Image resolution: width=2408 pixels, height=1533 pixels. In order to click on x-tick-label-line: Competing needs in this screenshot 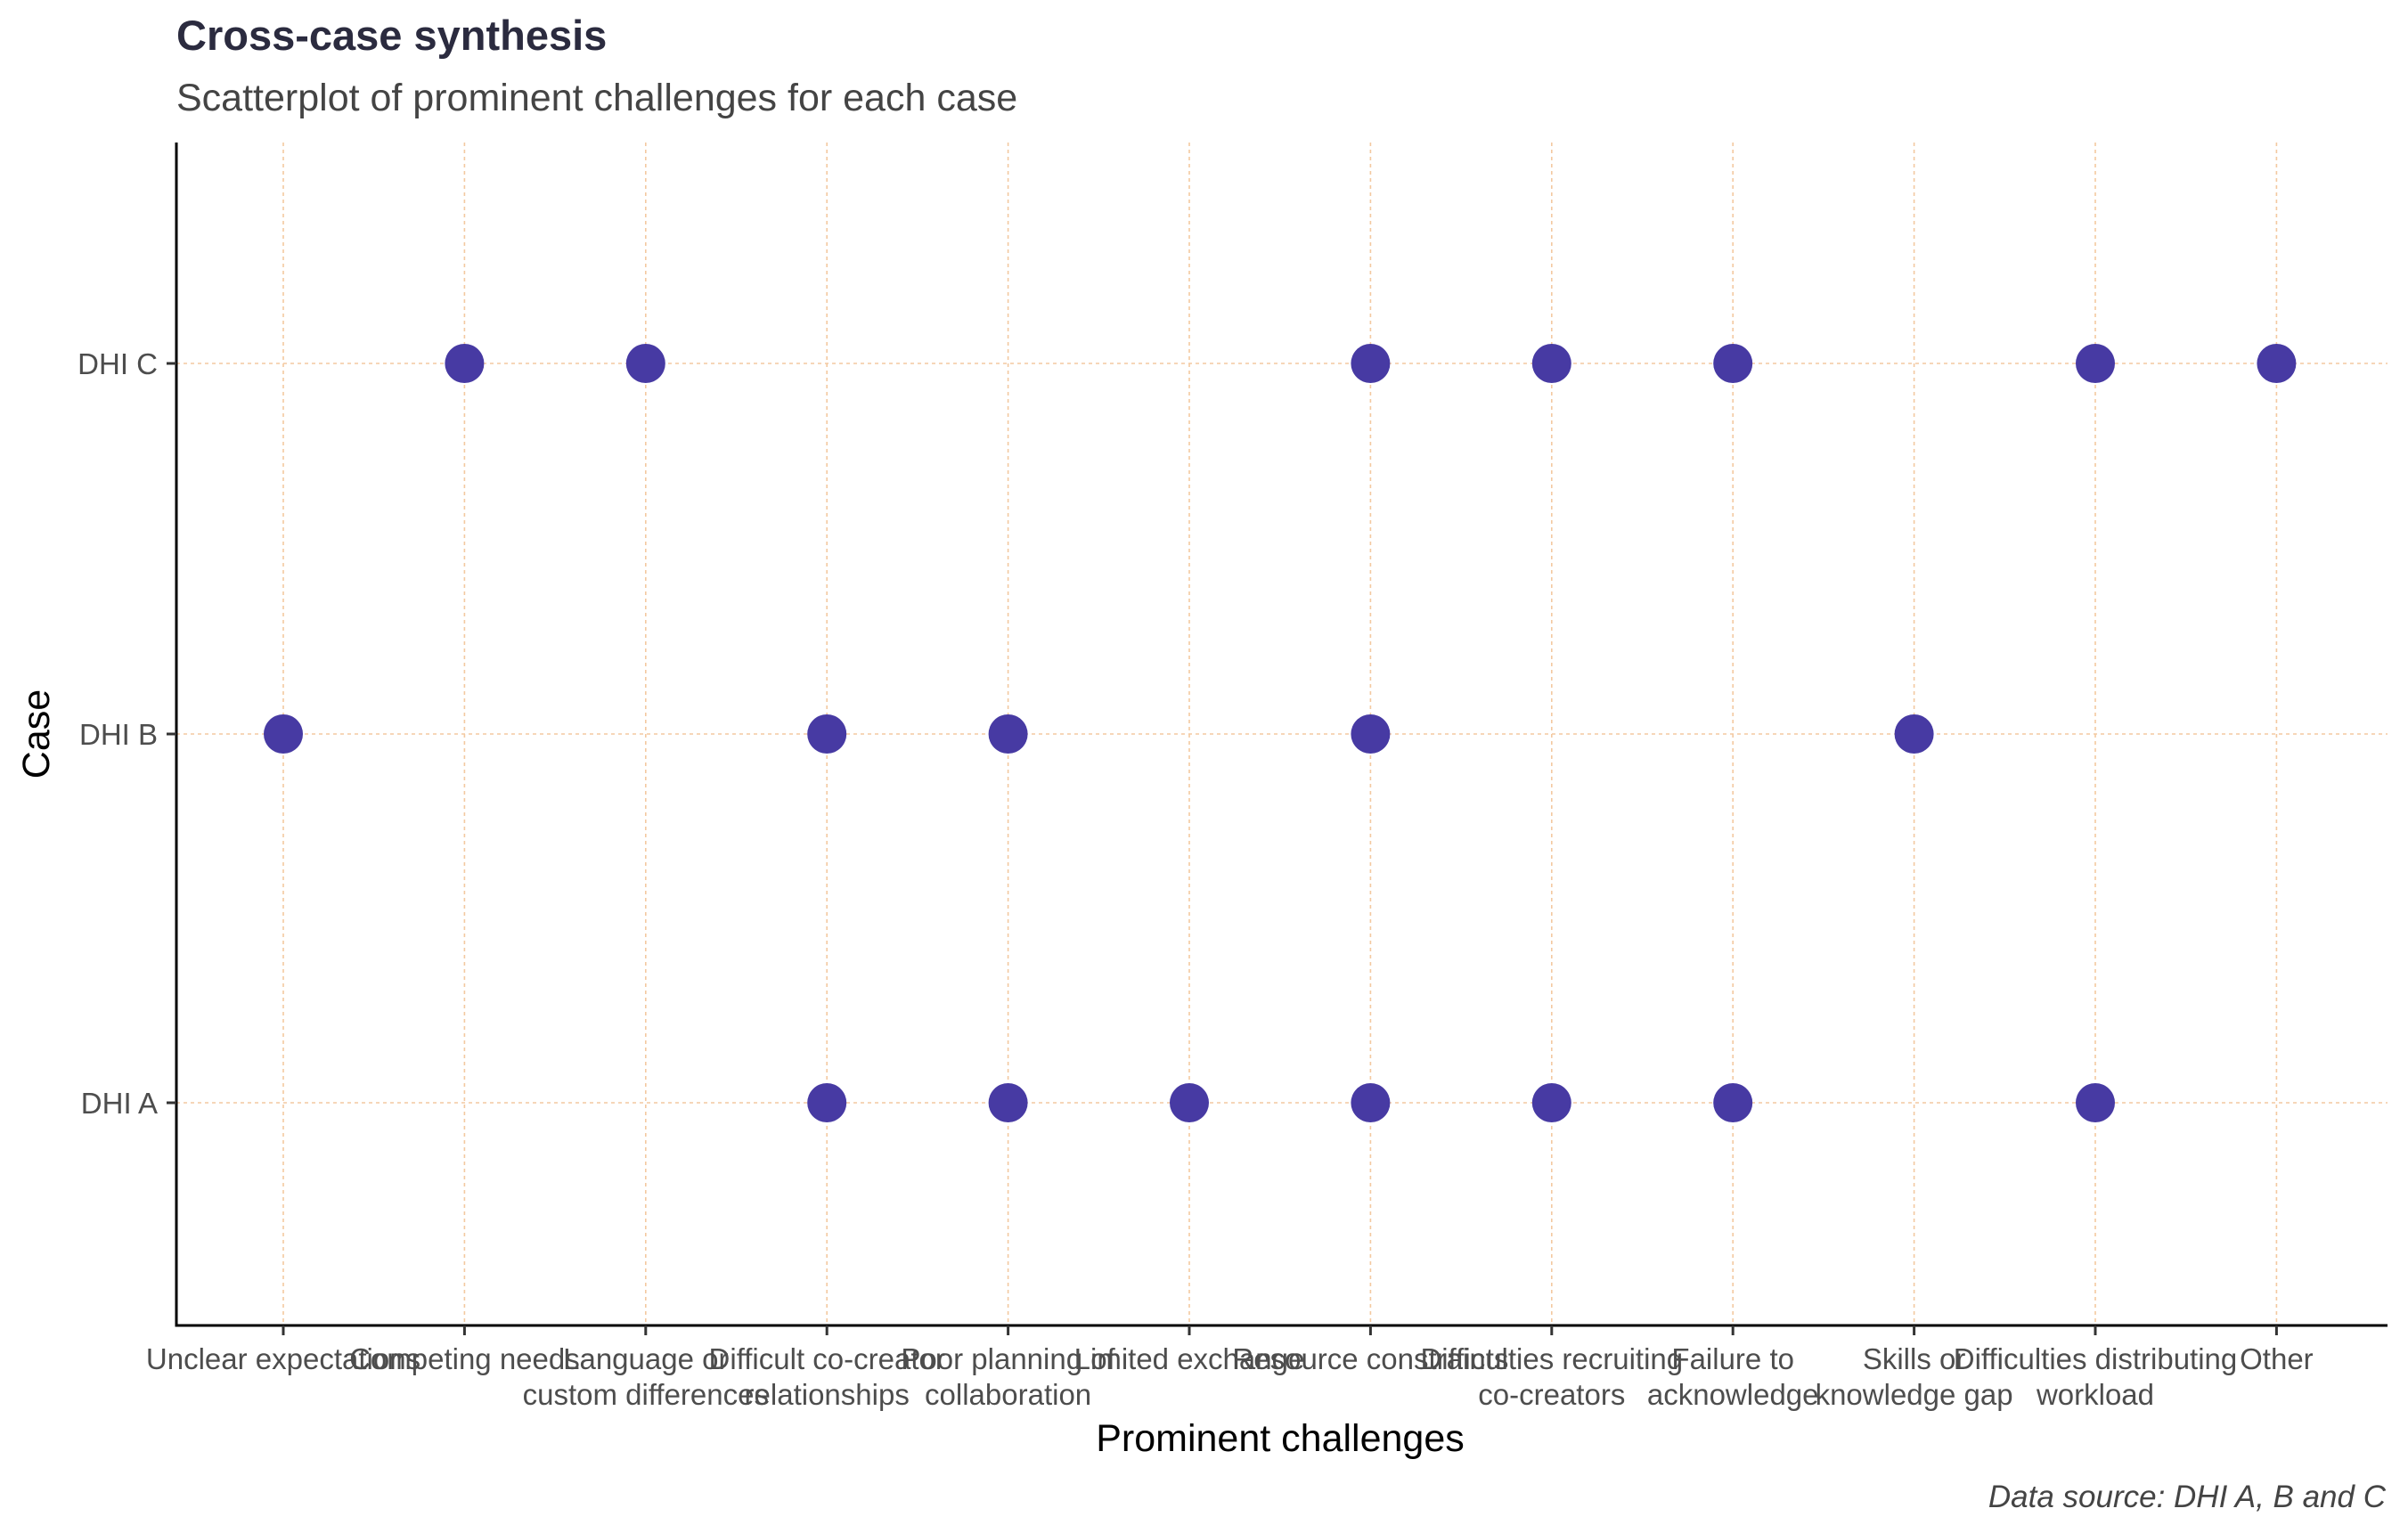, I will do `click(464, 1358)`.